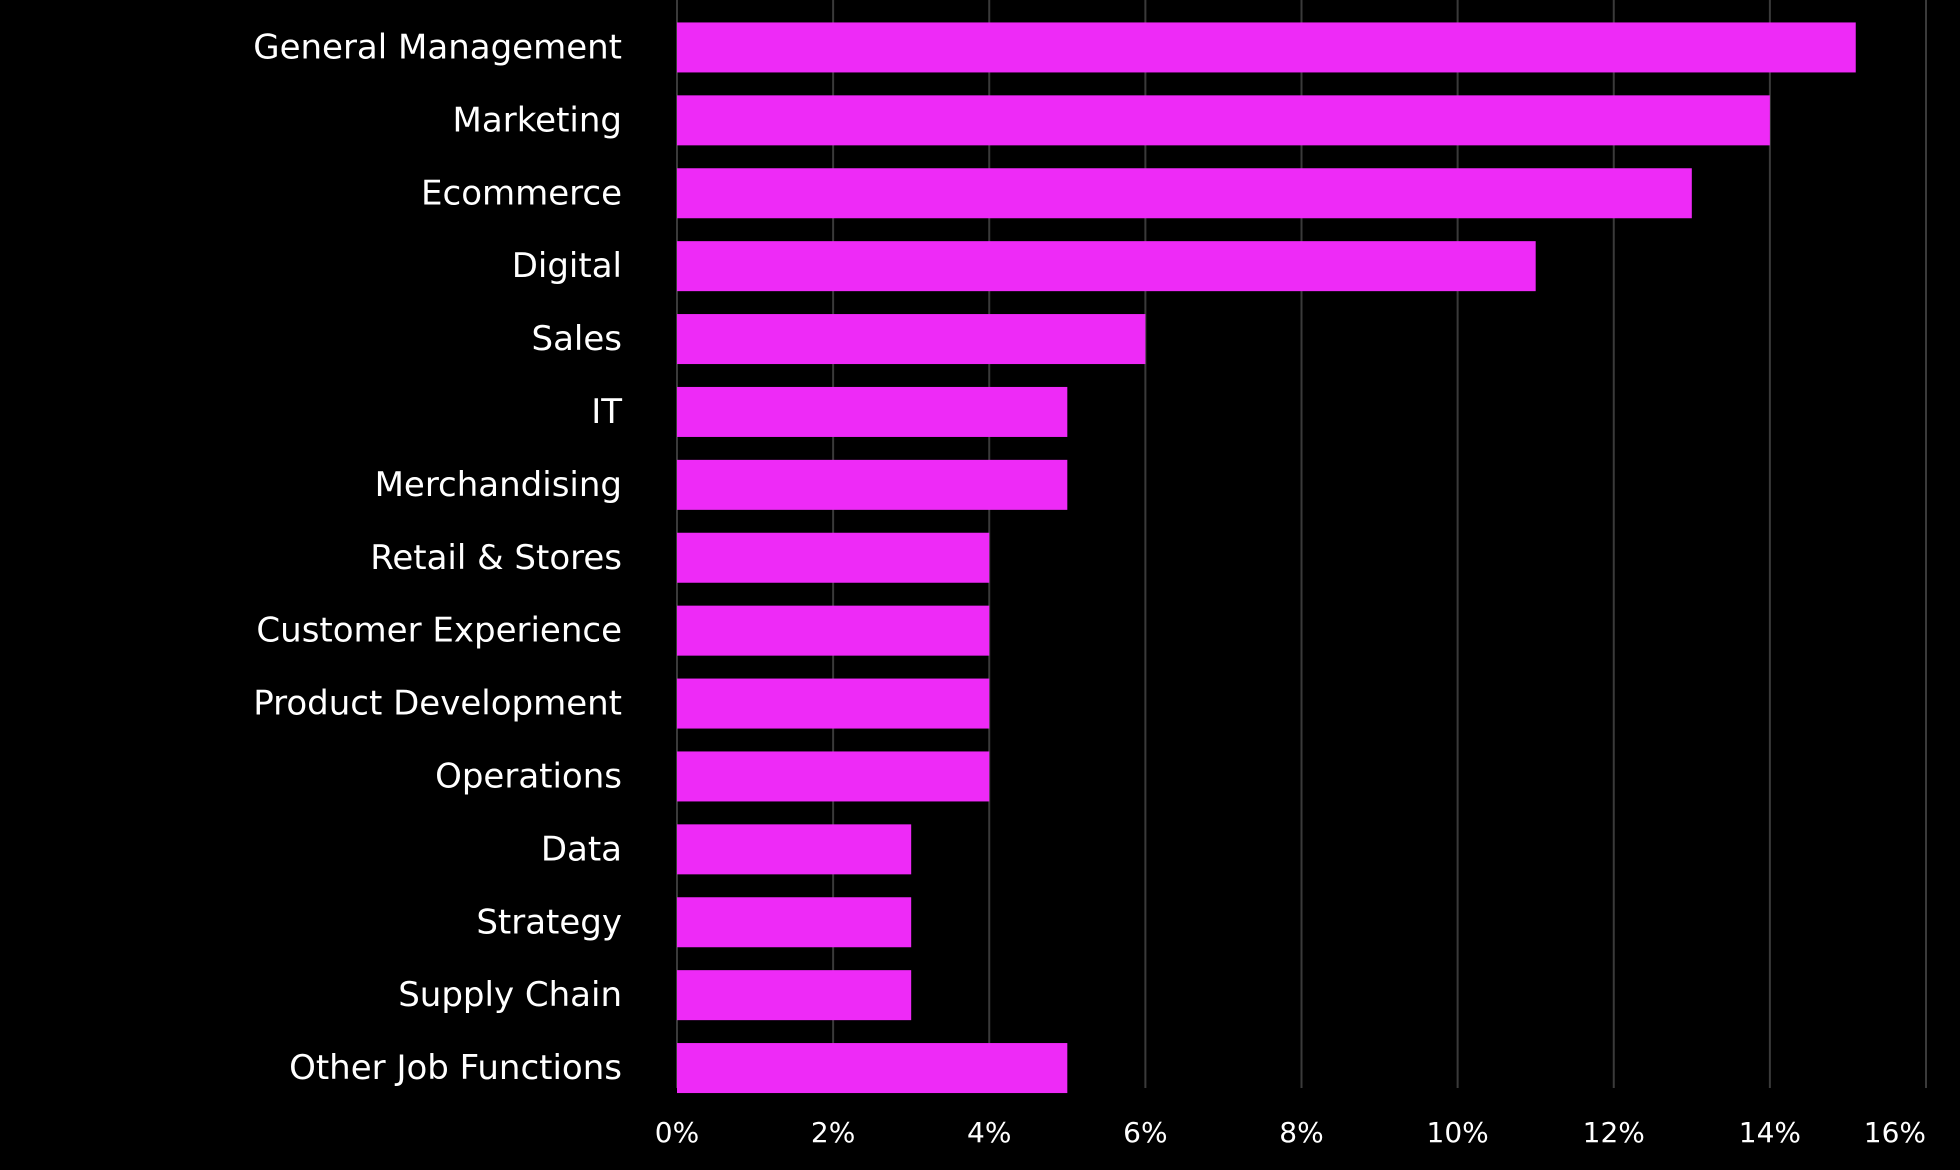 This screenshot has height=1170, width=1960. What do you see at coordinates (437, 704) in the screenshot?
I see `category-label: Product Development` at bounding box center [437, 704].